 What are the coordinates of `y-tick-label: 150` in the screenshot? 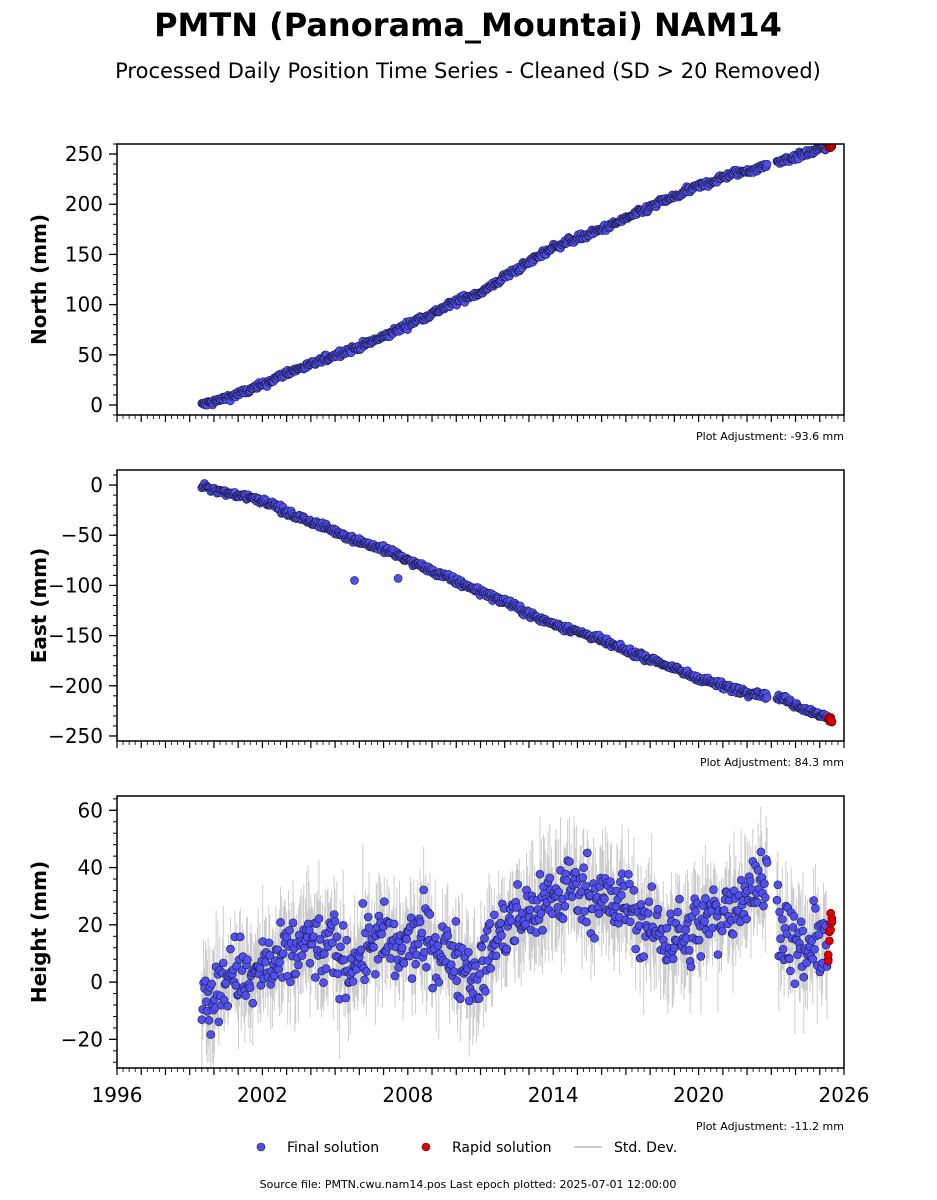 It's located at (84, 254).